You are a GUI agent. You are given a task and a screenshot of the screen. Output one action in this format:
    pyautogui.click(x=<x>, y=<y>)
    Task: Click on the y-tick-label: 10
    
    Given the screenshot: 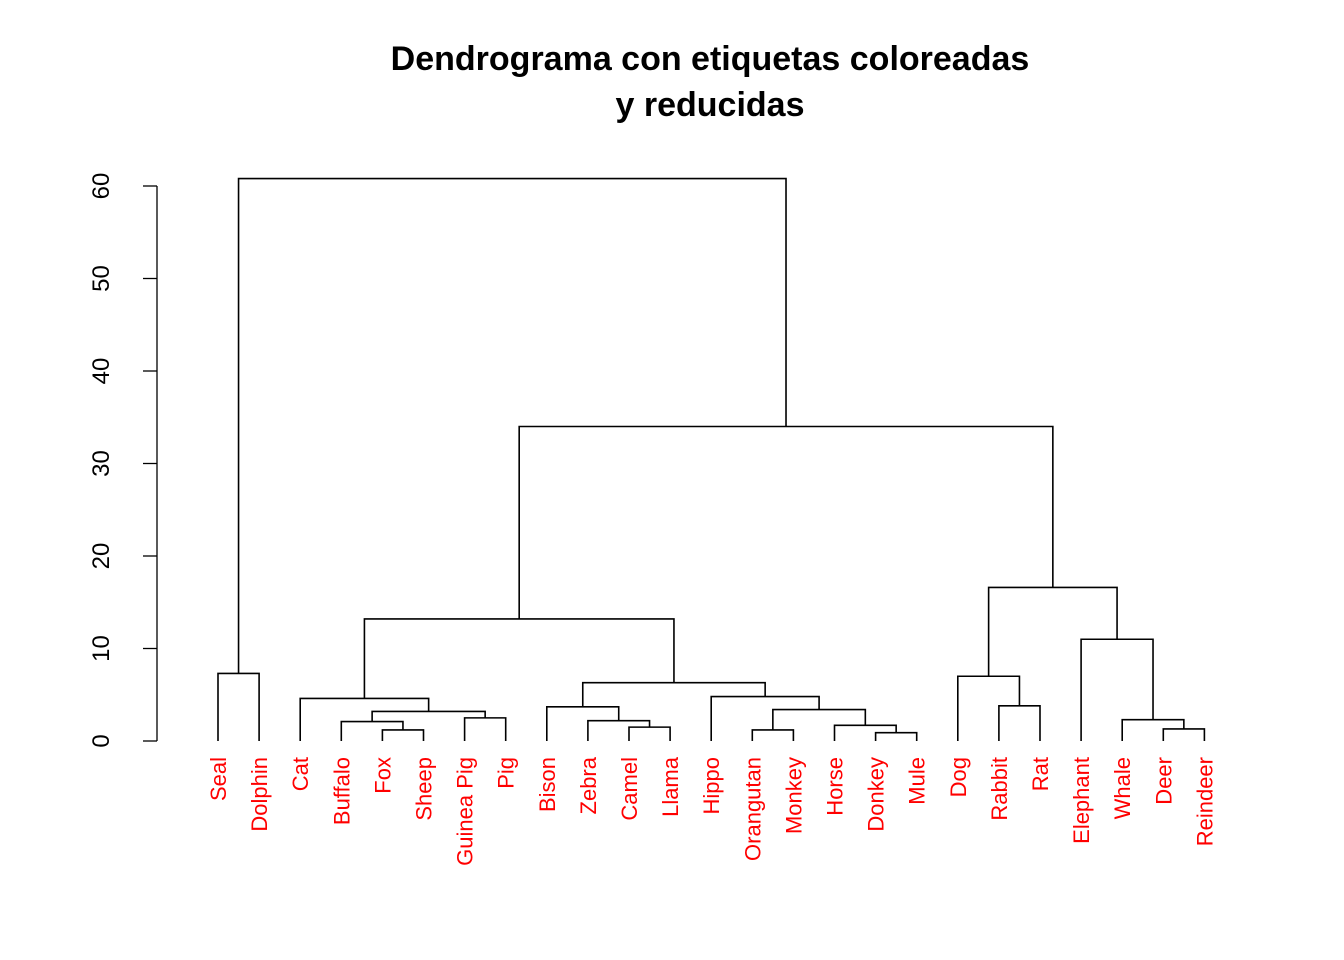 What is the action you would take?
    pyautogui.click(x=101, y=648)
    